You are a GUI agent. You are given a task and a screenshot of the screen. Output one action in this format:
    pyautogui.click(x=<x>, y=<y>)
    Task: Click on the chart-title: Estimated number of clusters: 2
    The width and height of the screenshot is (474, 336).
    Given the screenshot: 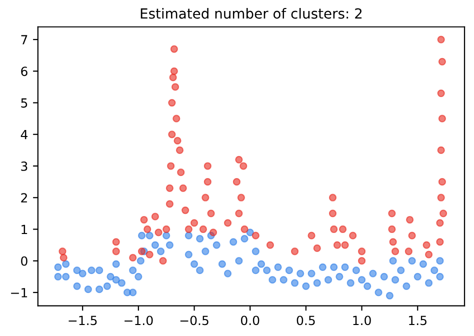 What is the action you would take?
    pyautogui.click(x=251, y=13)
    